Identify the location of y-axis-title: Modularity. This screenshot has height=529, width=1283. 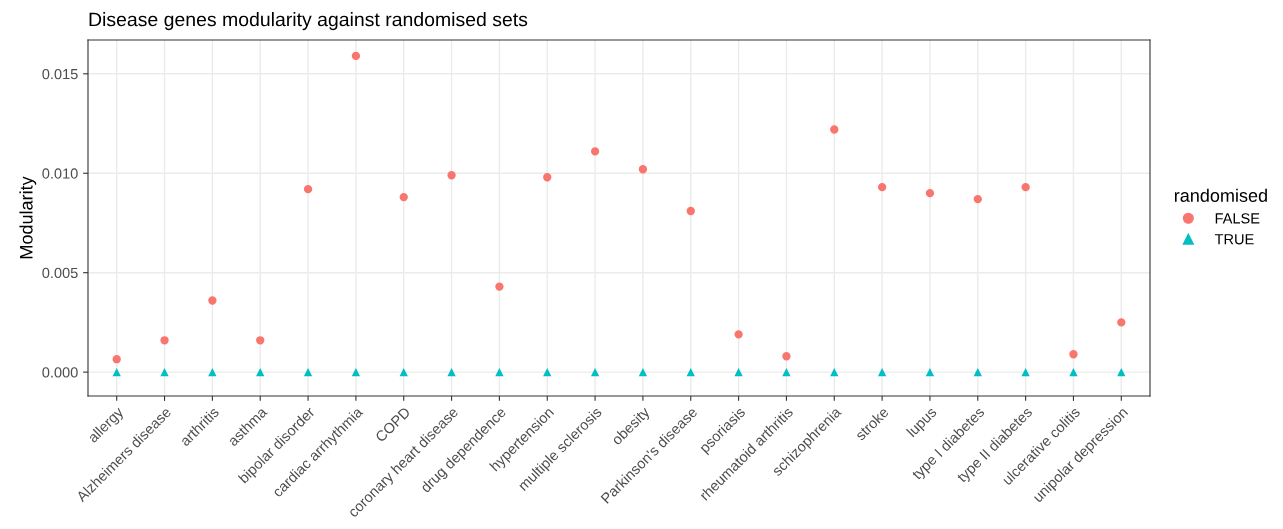
(28, 217).